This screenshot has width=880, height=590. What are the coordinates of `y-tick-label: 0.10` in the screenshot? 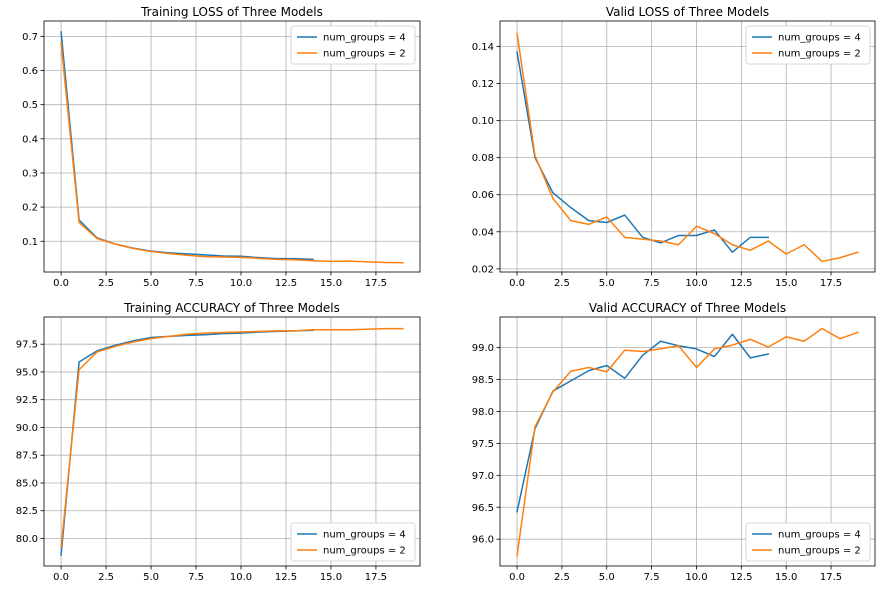 It's located at (483, 121).